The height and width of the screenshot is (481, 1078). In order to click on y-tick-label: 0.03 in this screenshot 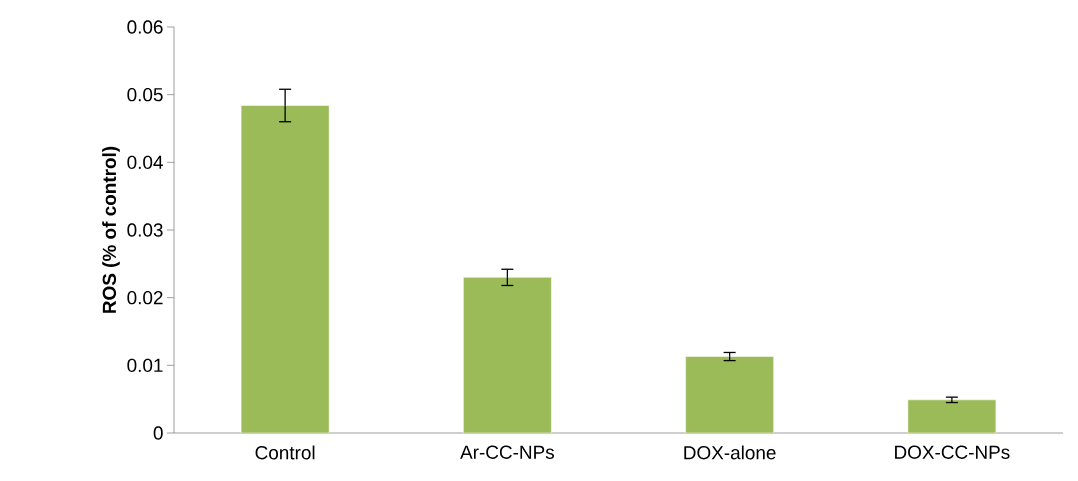, I will do `click(145, 230)`.